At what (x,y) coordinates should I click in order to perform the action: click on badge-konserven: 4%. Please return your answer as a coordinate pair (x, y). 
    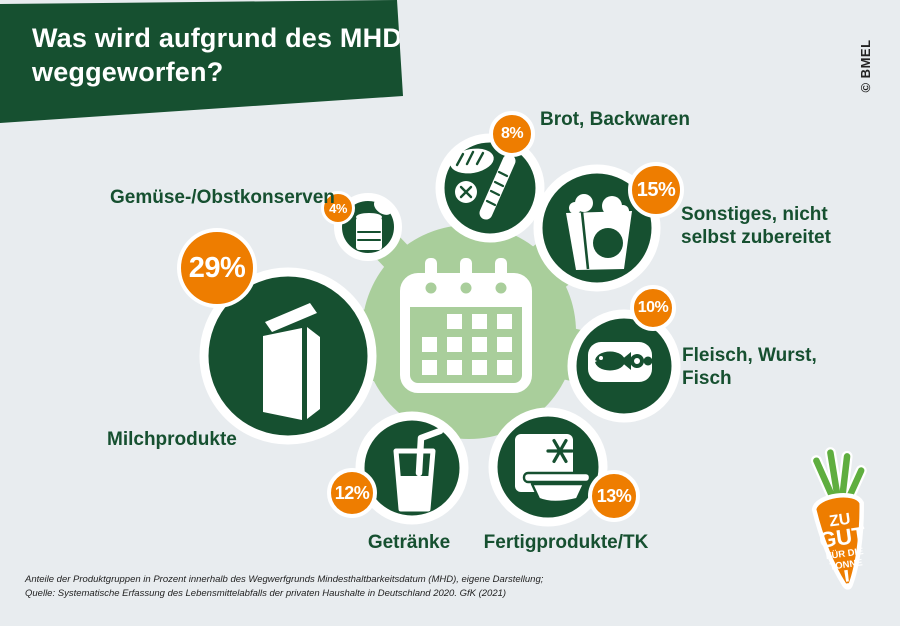
    Looking at the image, I should click on (338, 208).